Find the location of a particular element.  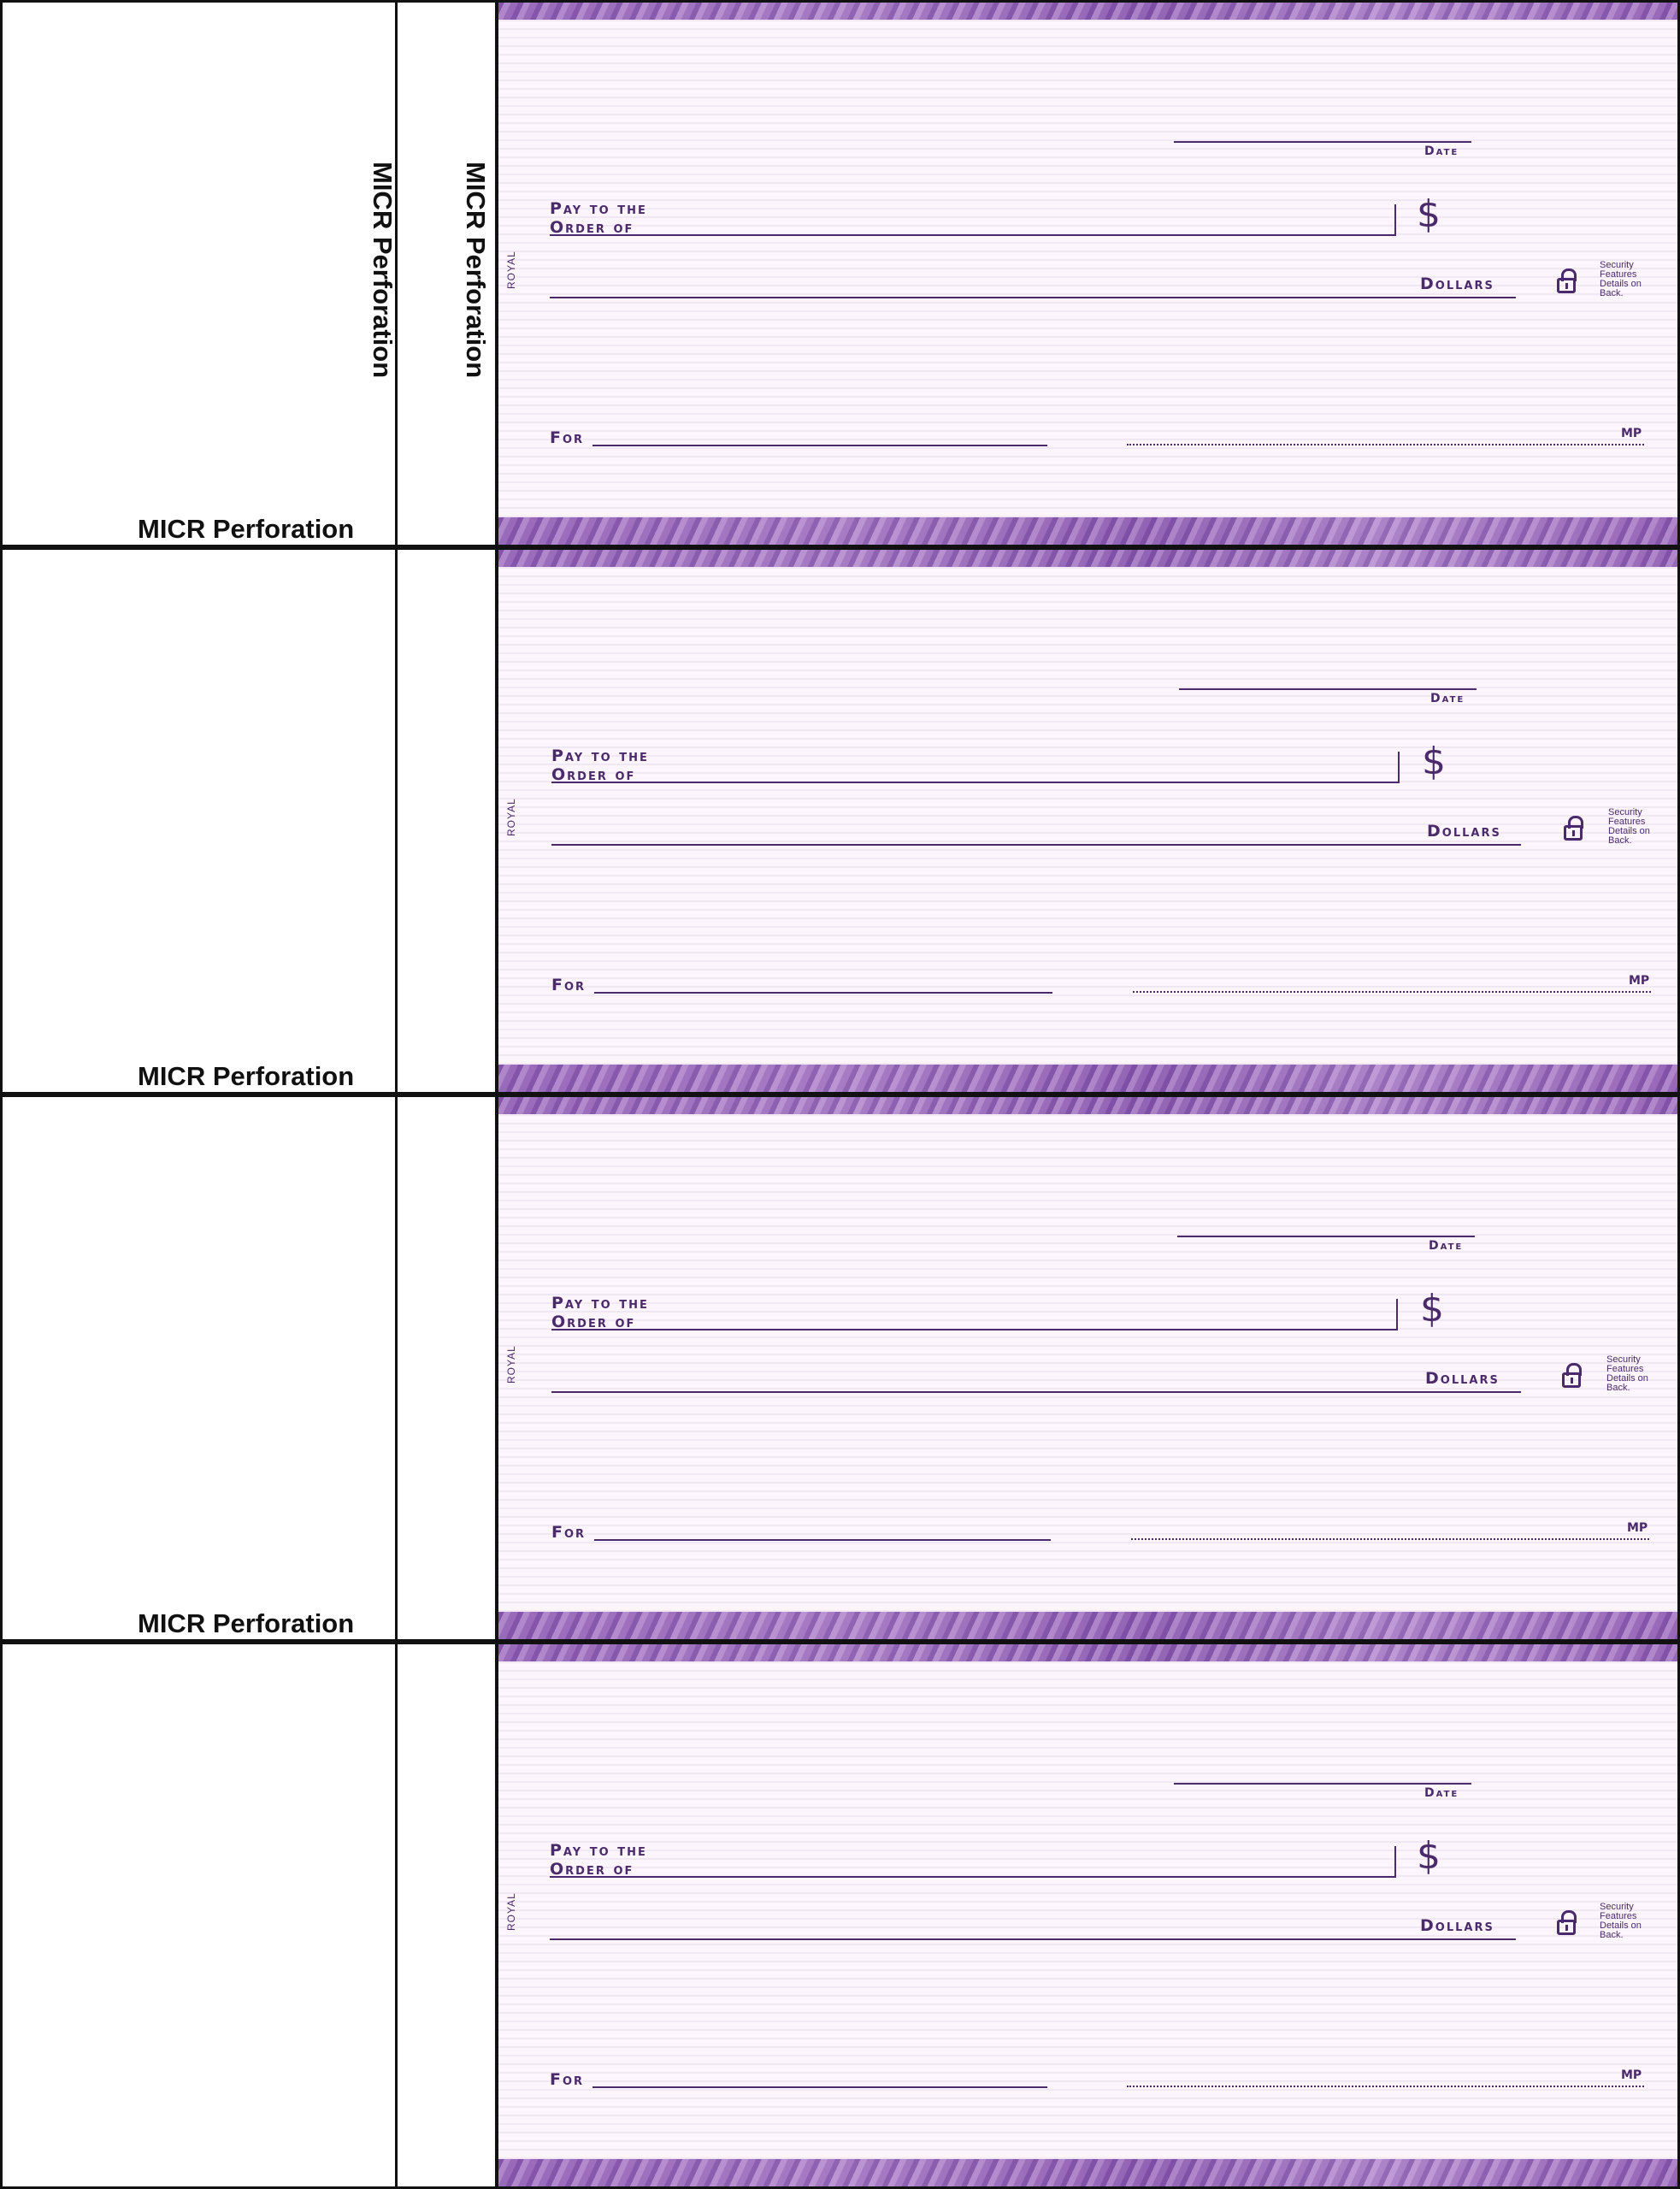

stub-middle: MICR Perforation is located at coordinates (447, 273).